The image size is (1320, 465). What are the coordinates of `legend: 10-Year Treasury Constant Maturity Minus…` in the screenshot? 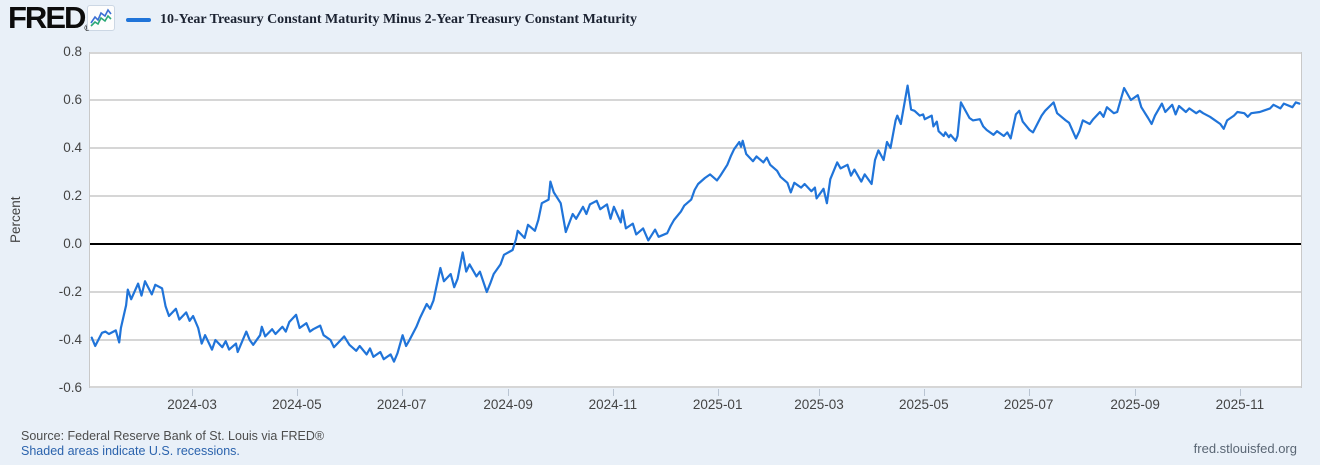 It's located at (381, 20).